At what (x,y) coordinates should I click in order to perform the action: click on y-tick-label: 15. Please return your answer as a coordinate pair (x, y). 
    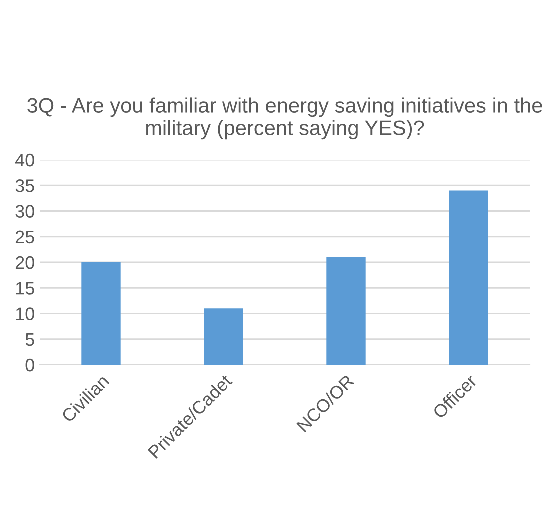
    Looking at the image, I should click on (25, 288).